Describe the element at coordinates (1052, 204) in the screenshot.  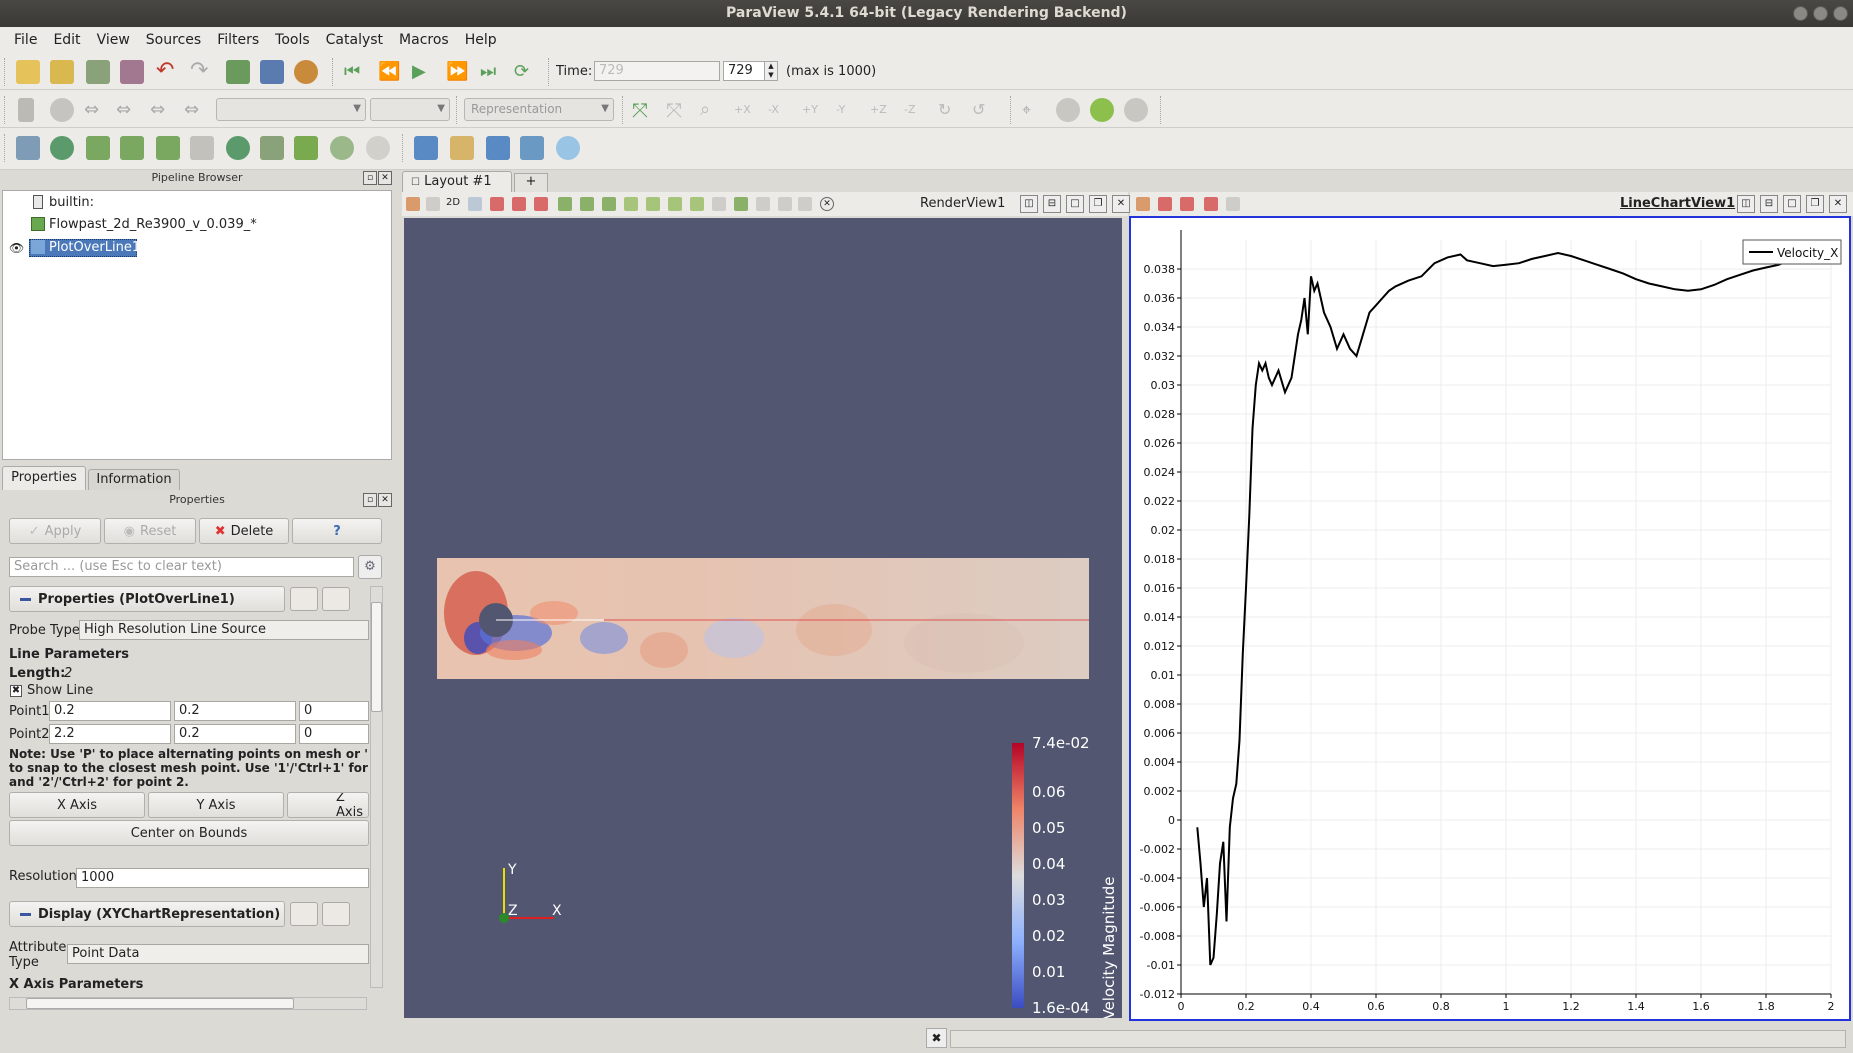
I see `render-split-vertical-button: ⊟` at that location.